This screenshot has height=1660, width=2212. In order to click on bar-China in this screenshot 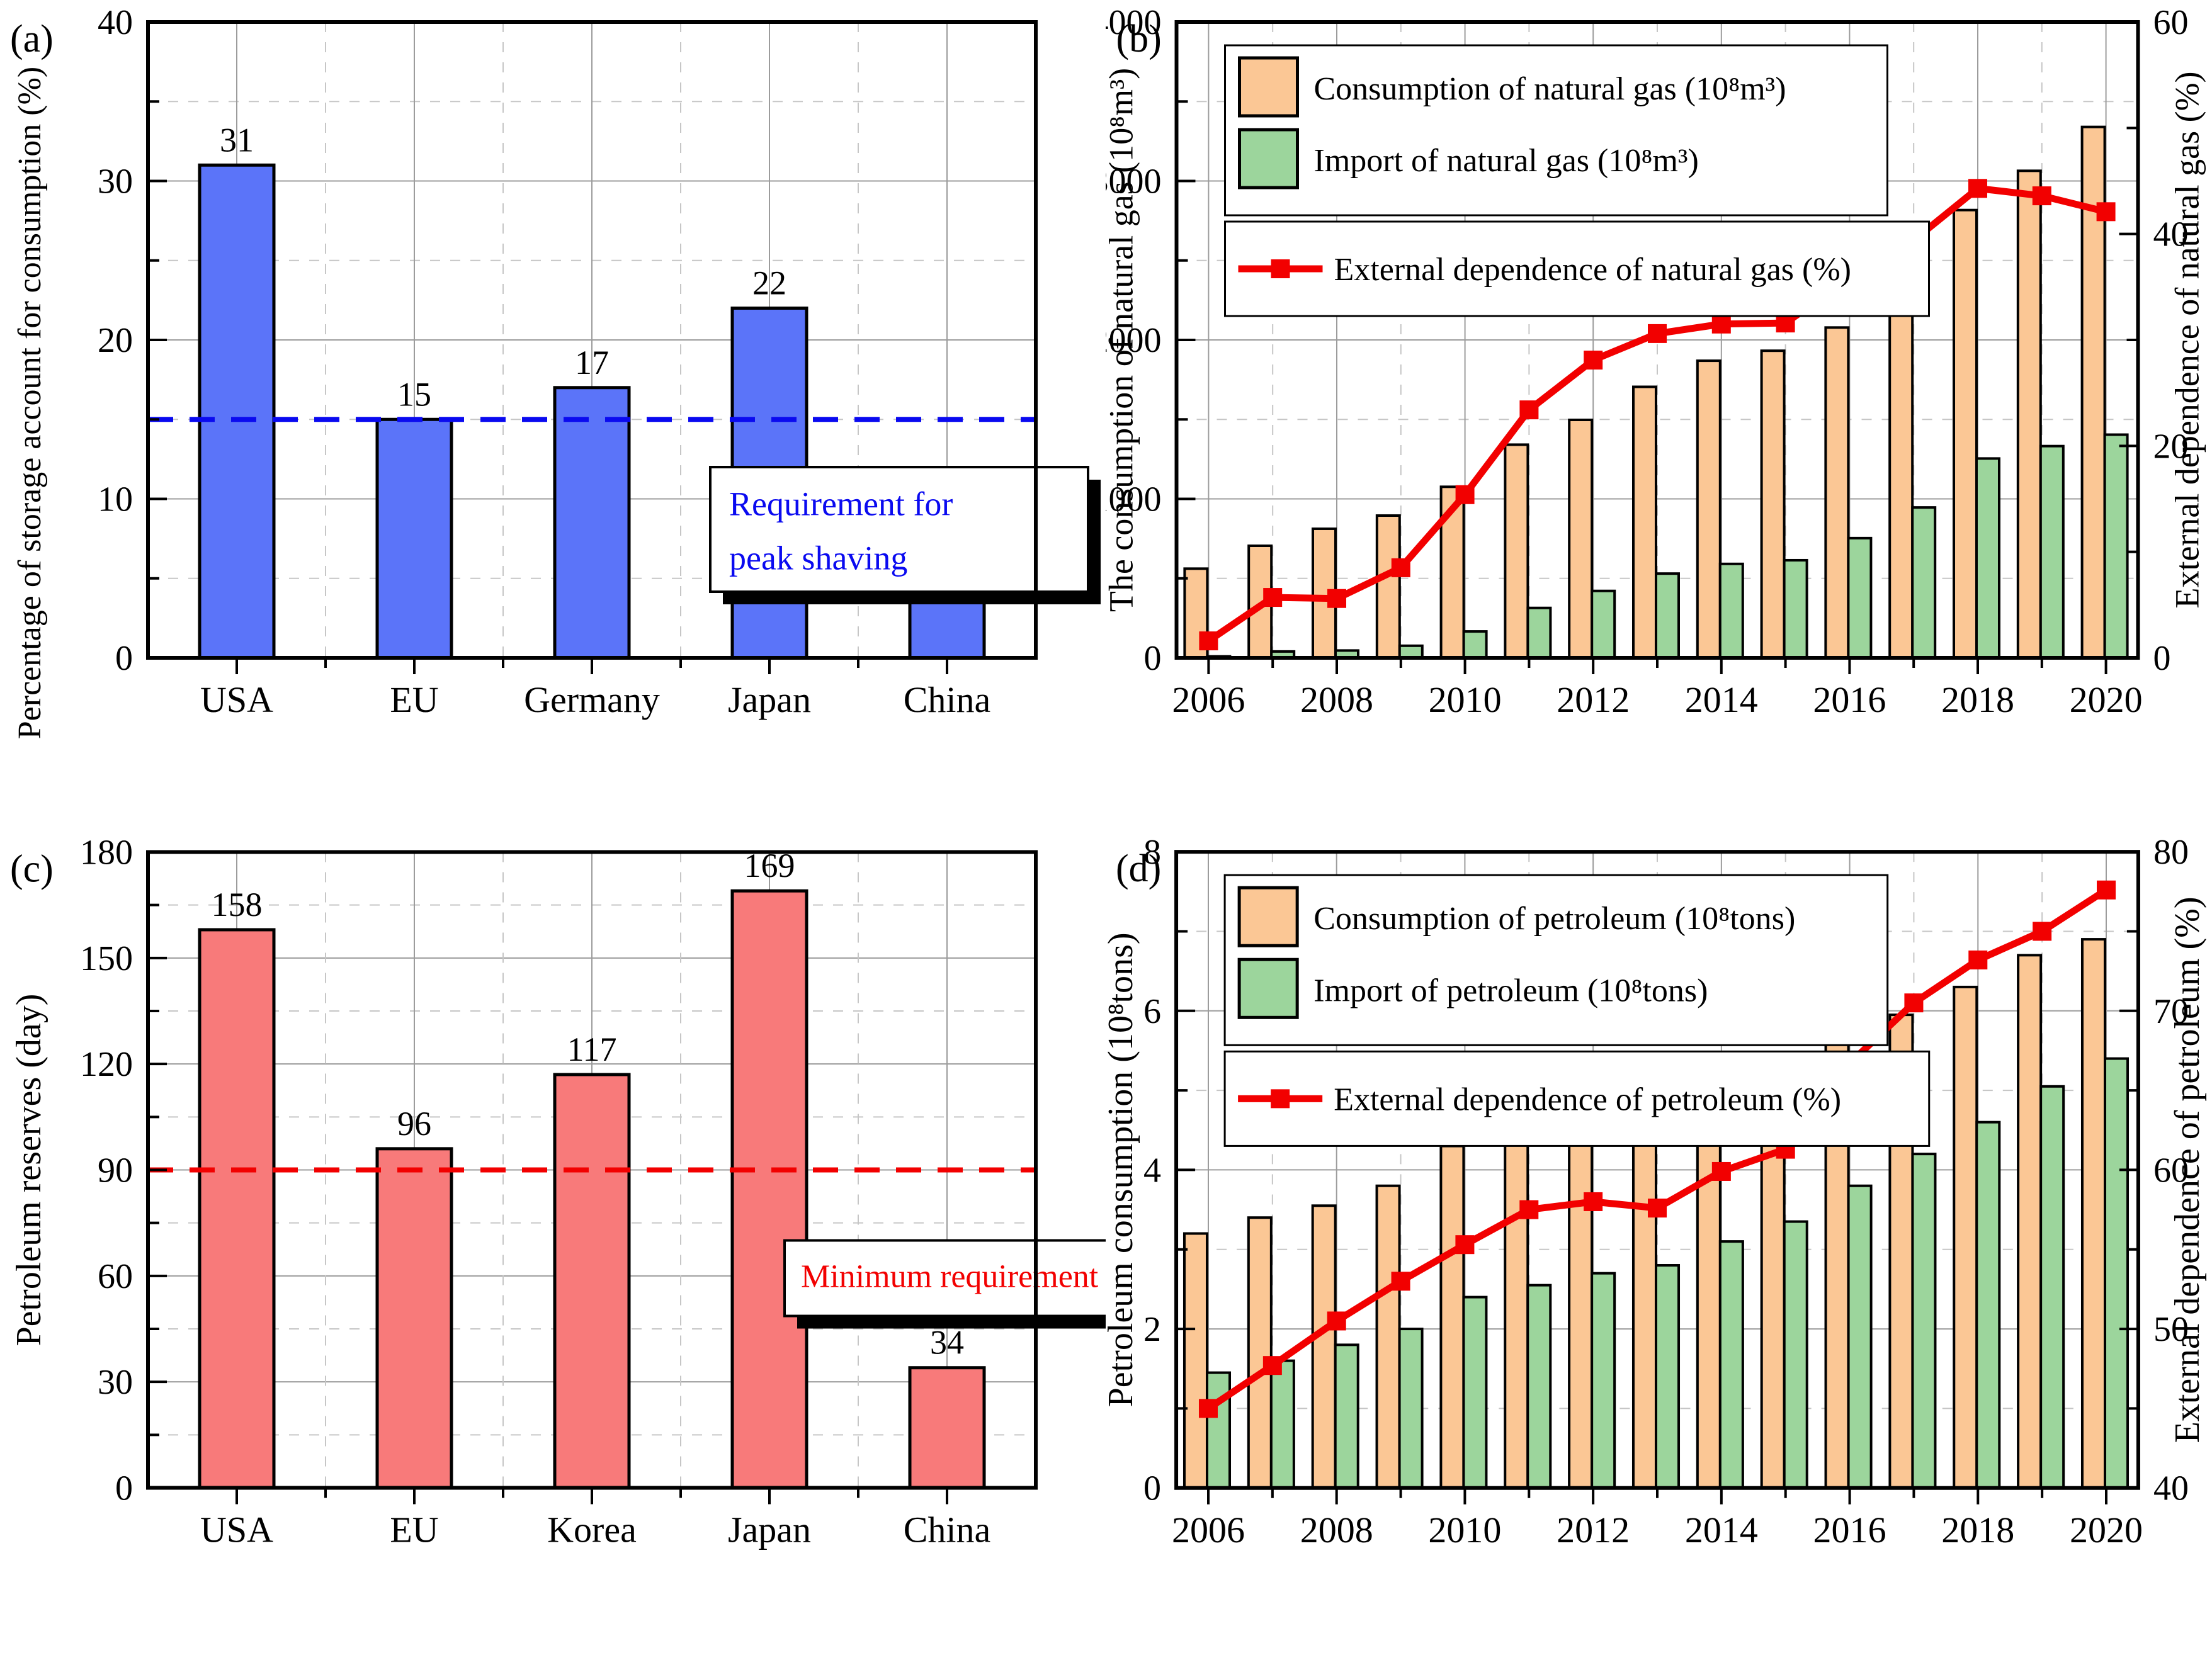, I will do `click(947, 1427)`.